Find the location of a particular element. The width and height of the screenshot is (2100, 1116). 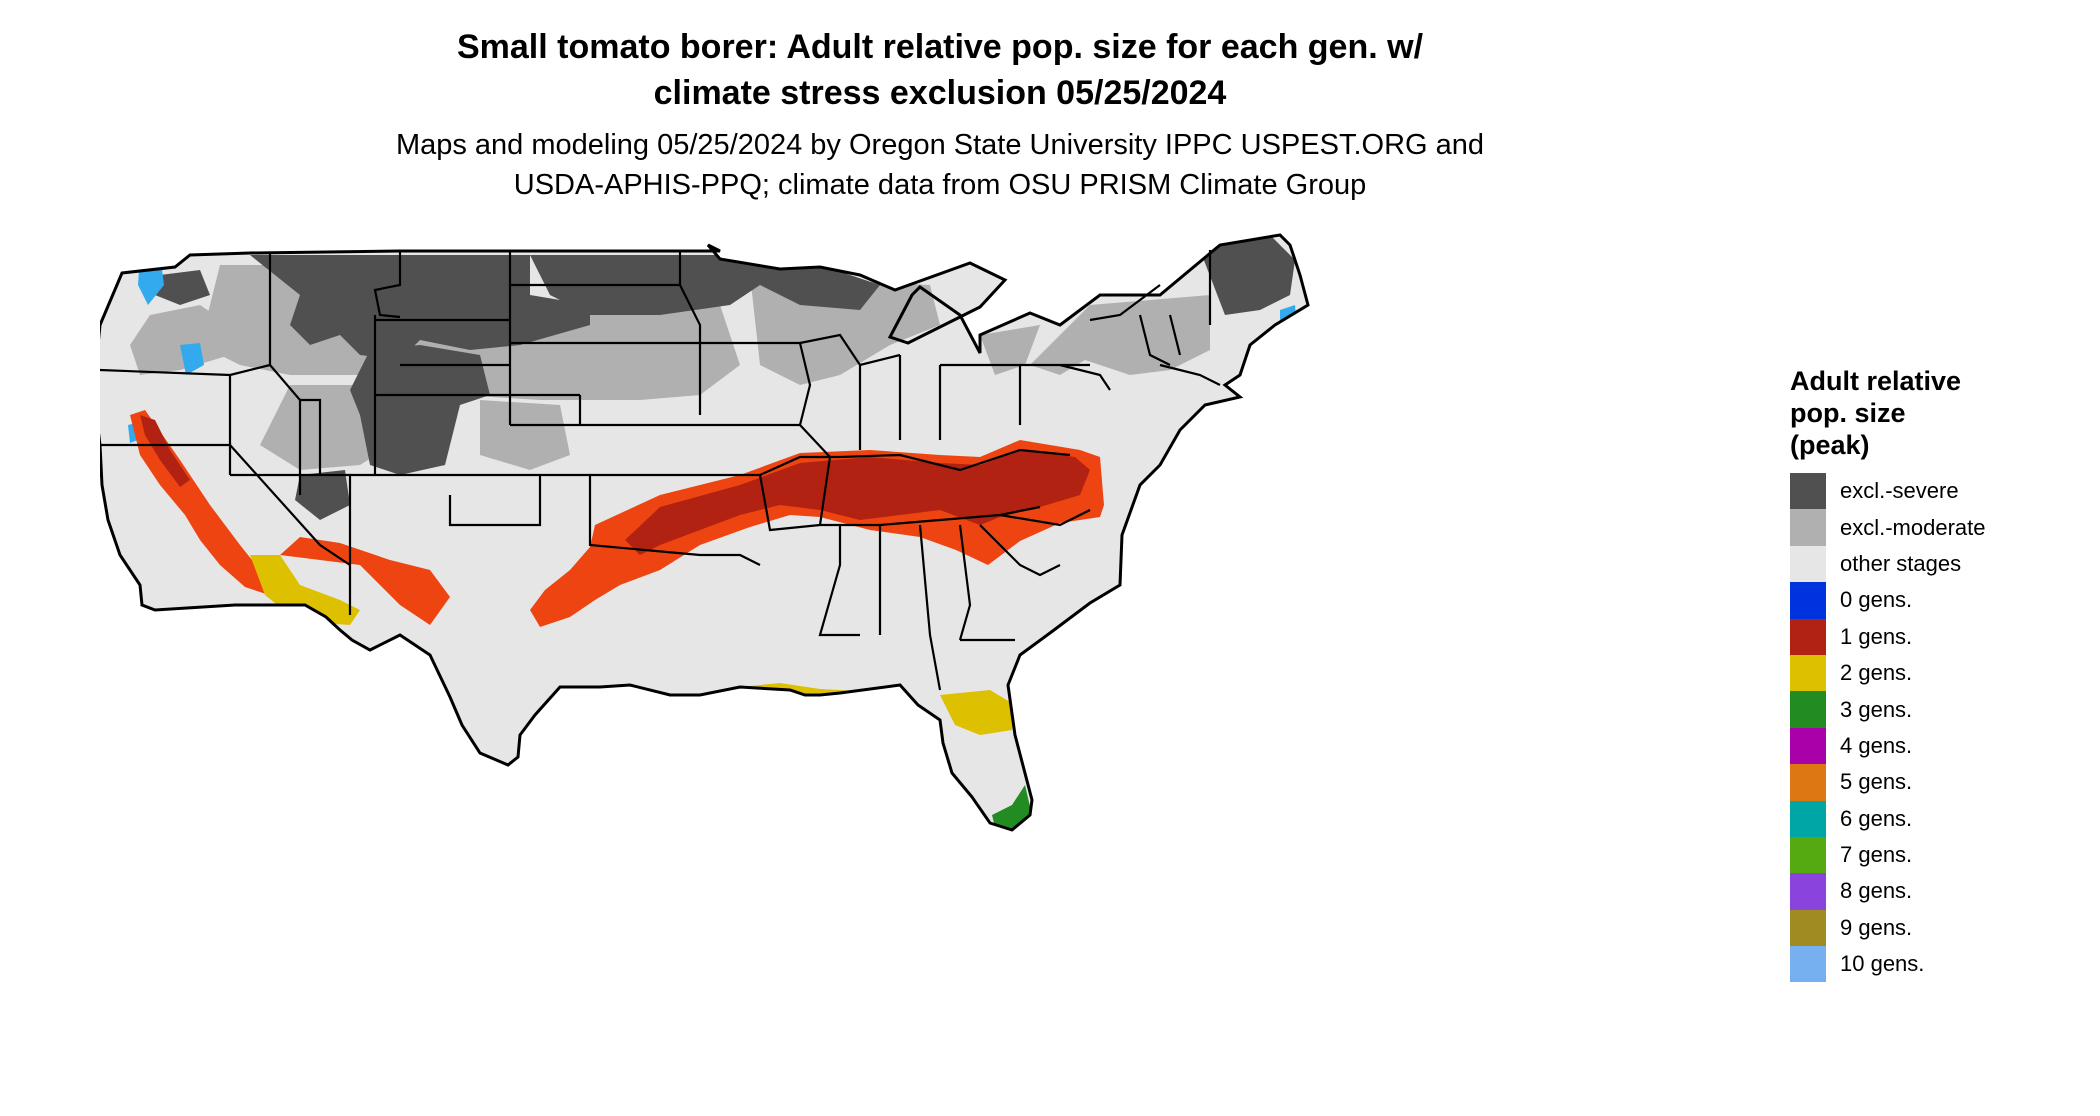

legend-item: 3 gens. is located at coordinates (1935, 709).